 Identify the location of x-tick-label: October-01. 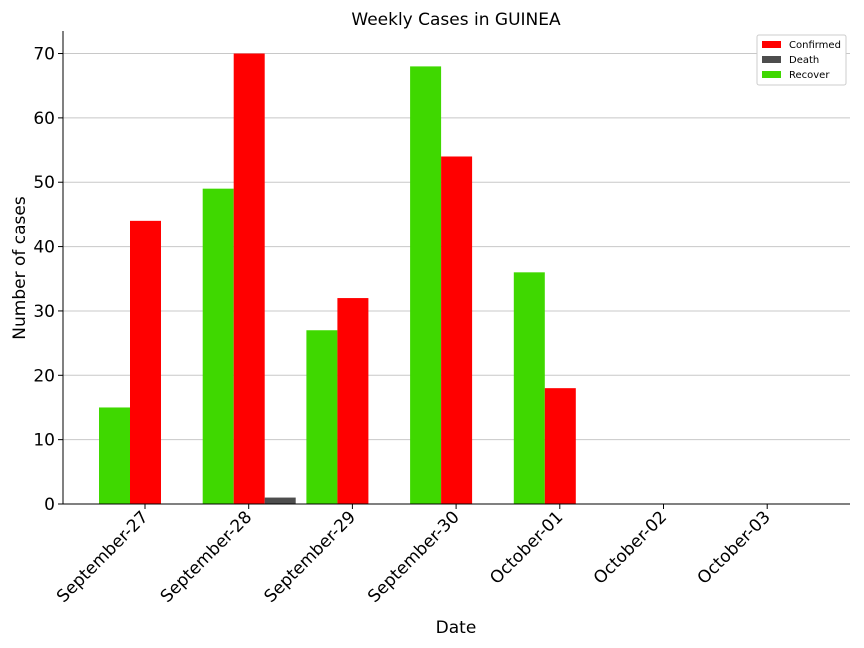
(526, 547).